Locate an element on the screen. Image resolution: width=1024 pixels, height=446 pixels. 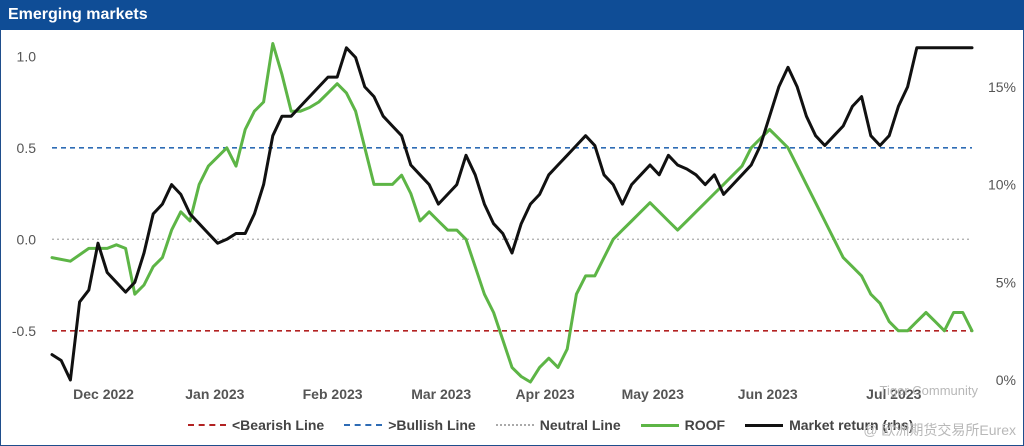
legend-item-bullish: >Bullish Line is located at coordinates (410, 425).